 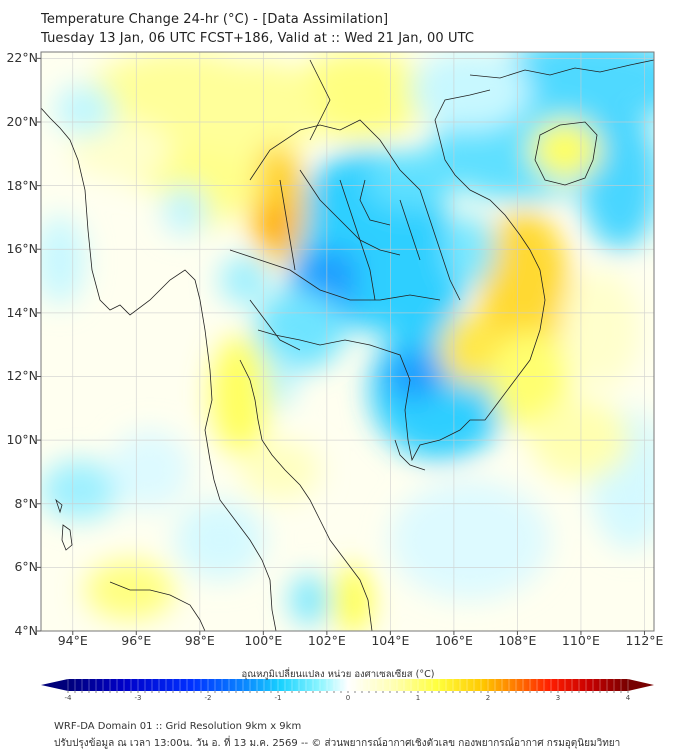 I want to click on lon-tick-label: 96°E, so click(x=136, y=640).